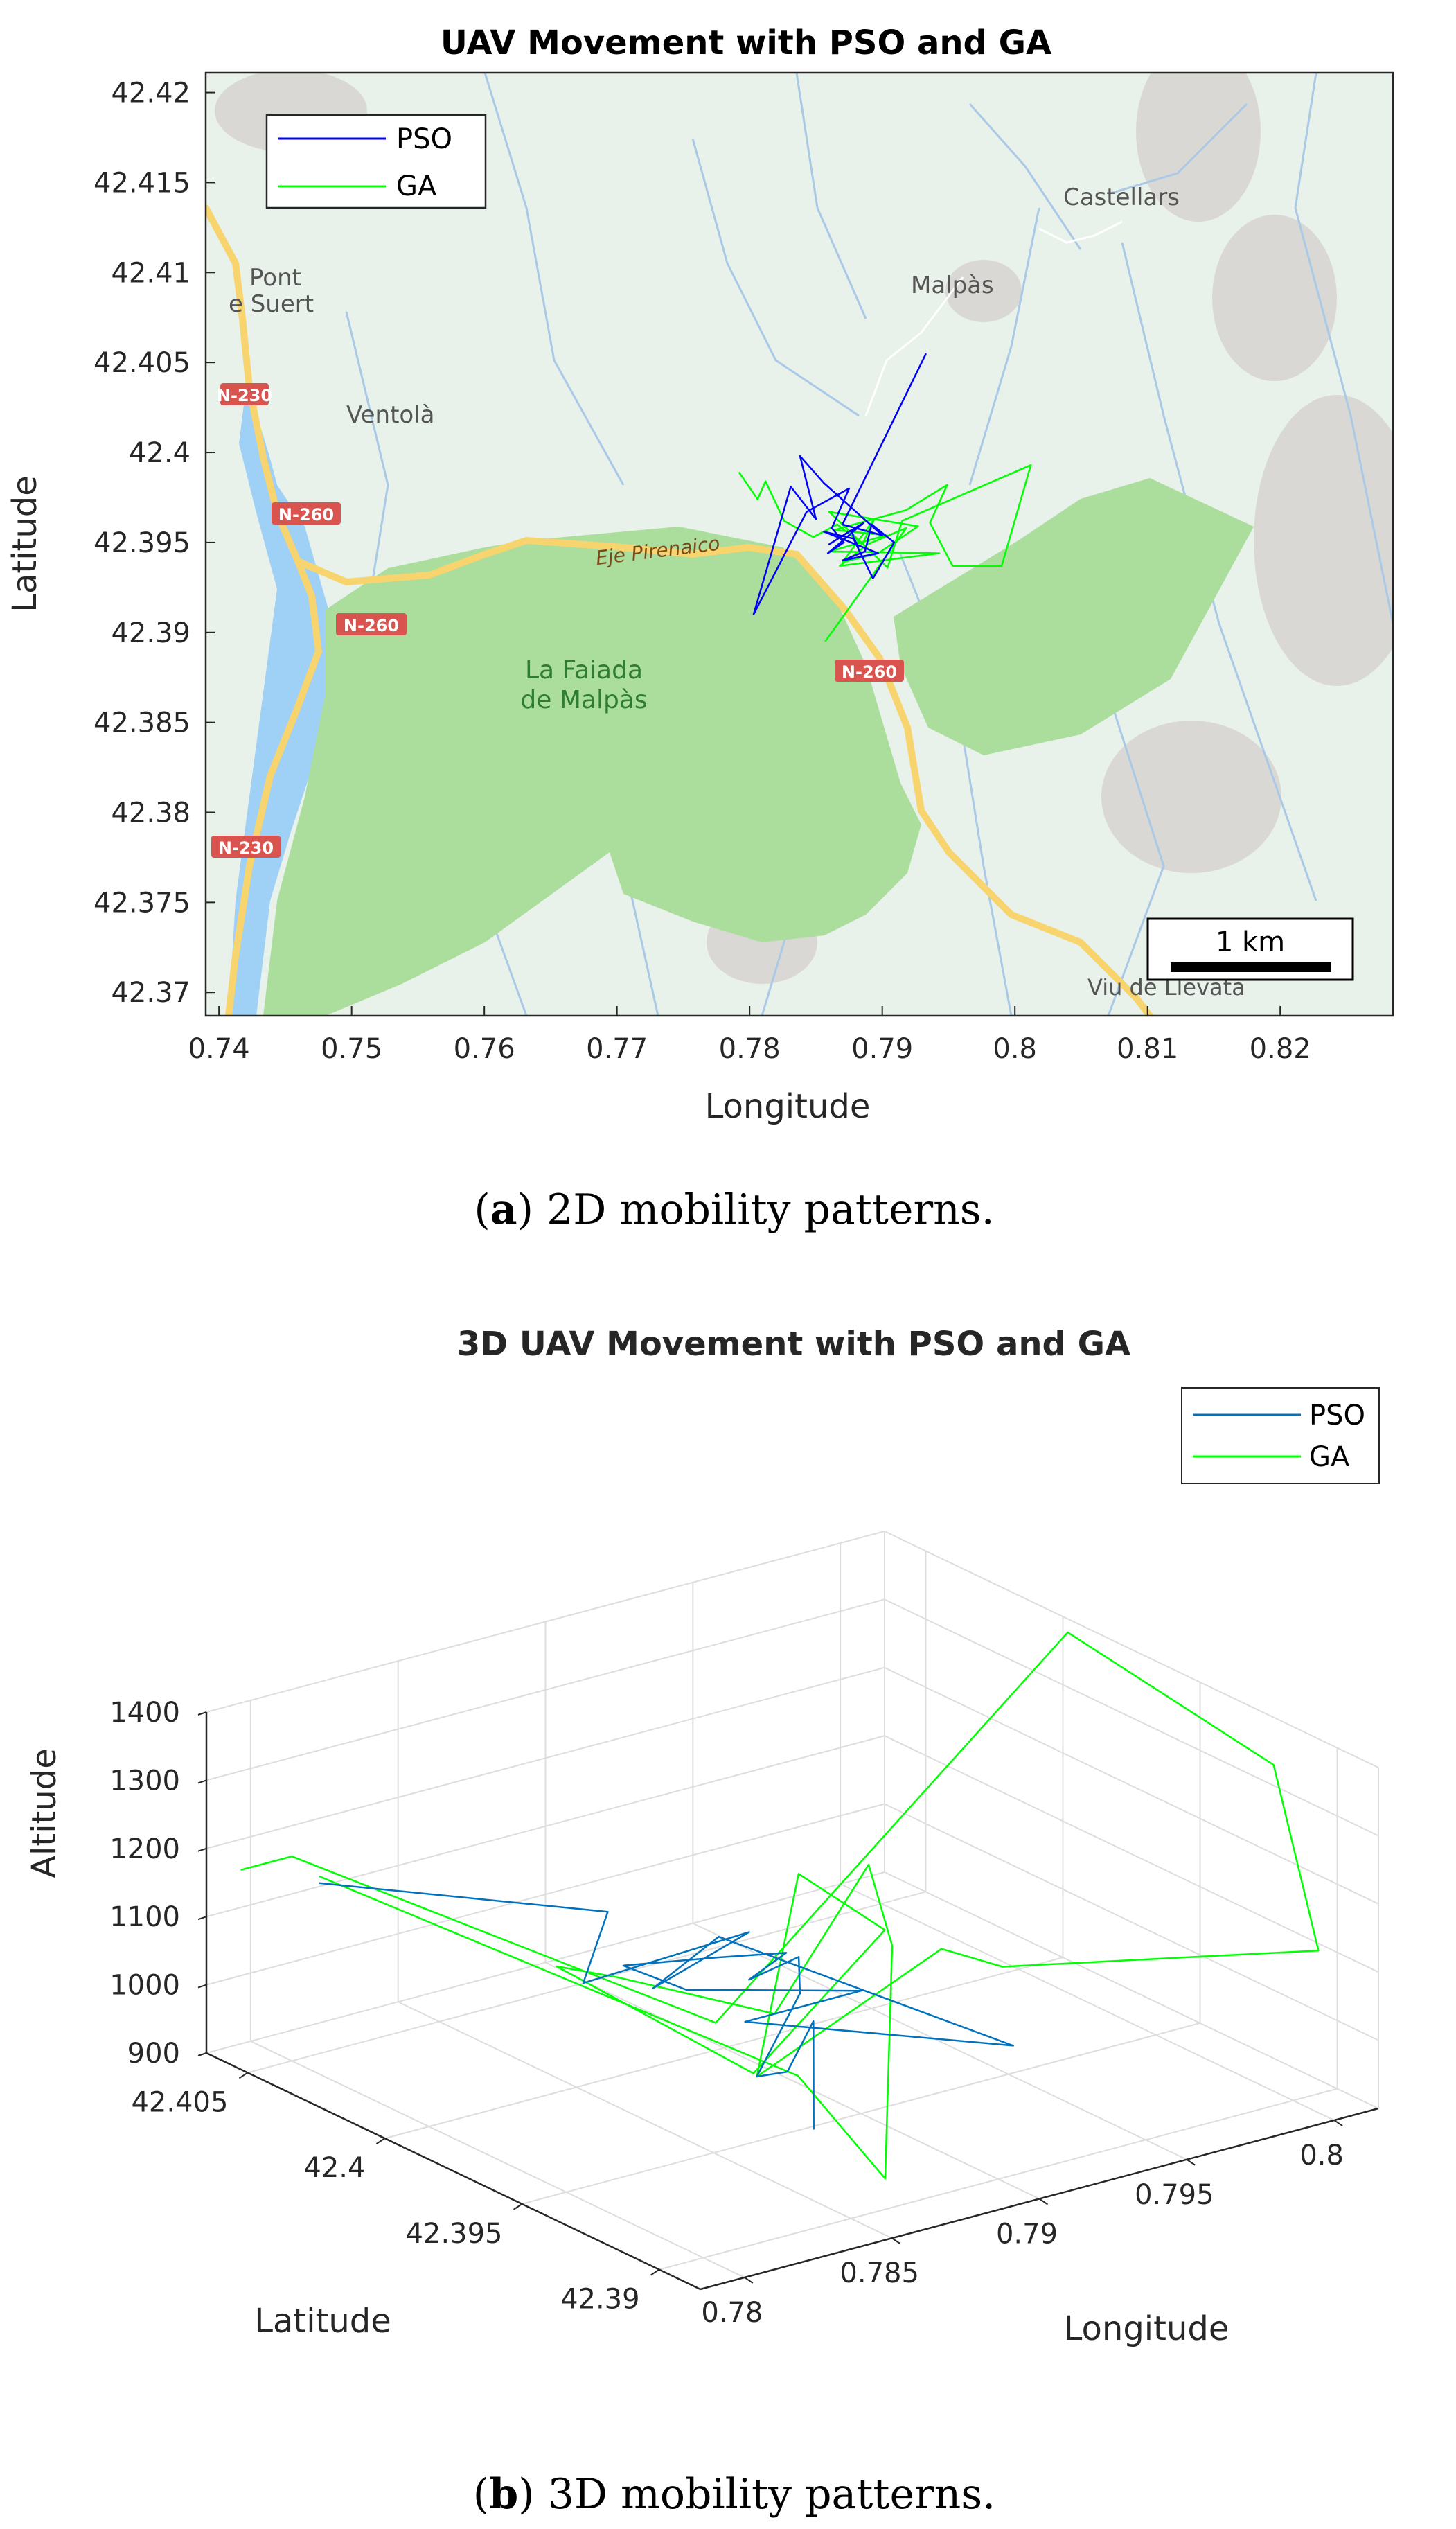  Describe the element at coordinates (1250, 949) in the screenshot. I see `map-scale-bar: 1 km` at that location.